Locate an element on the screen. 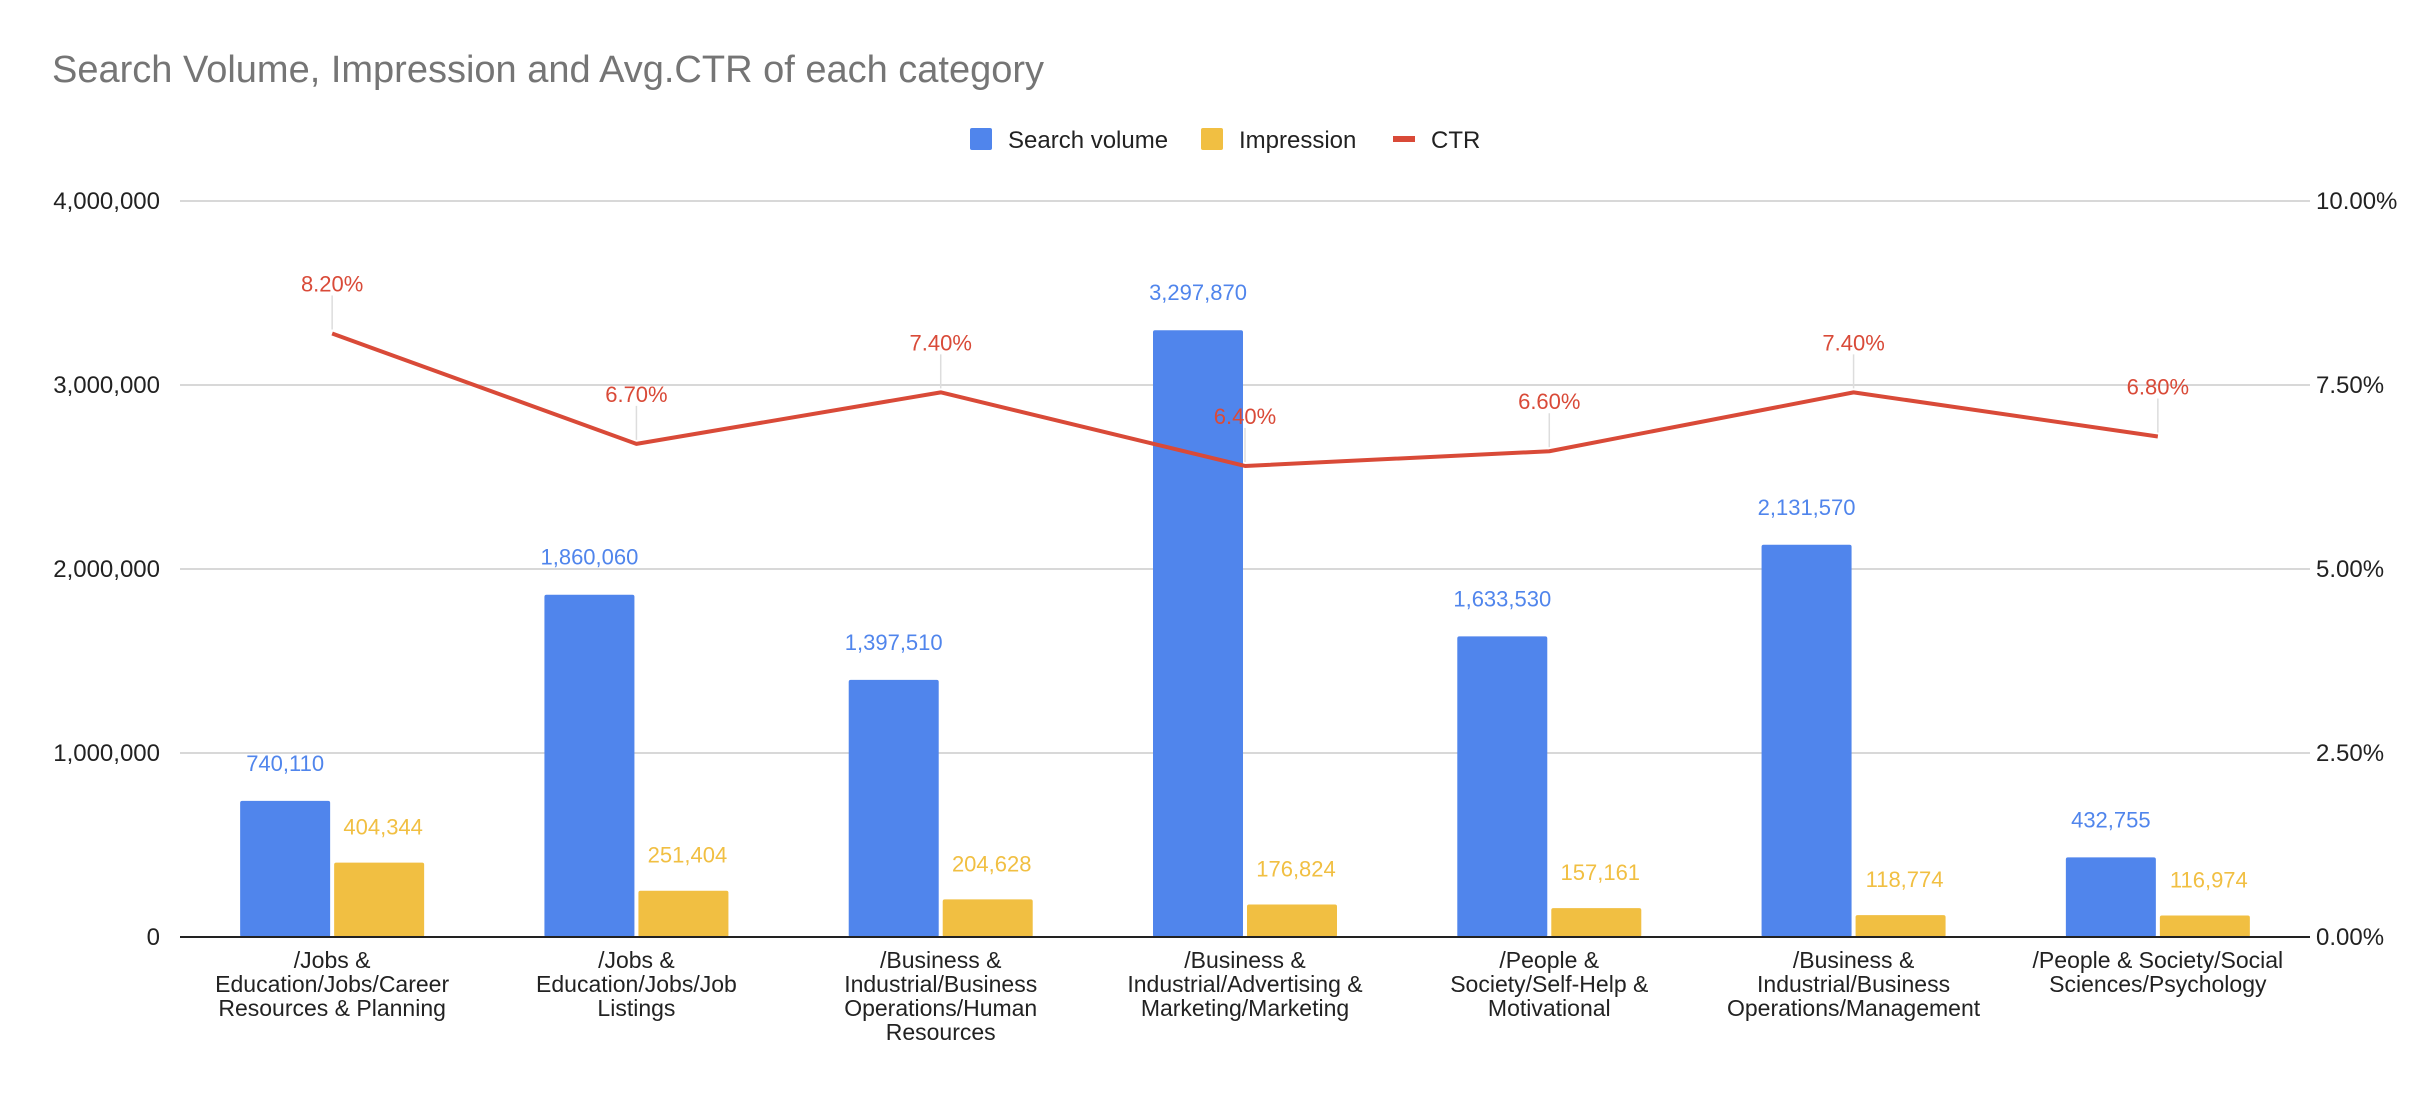 This screenshot has width=2432, height=1094. legend-label: Search volume is located at coordinates (1088, 140).